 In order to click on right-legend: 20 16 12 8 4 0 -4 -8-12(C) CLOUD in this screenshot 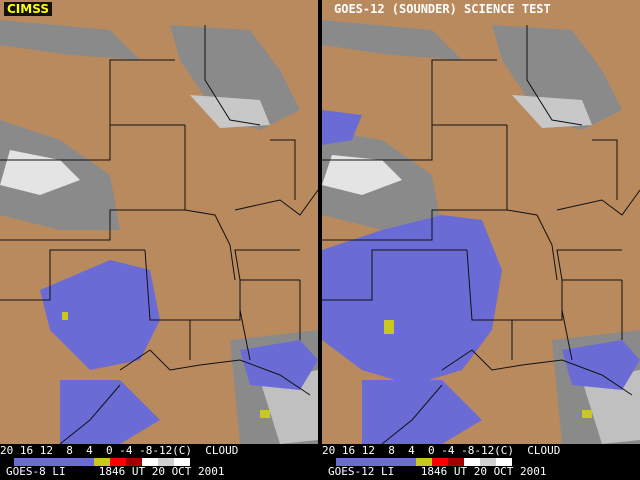, I will do `click(481, 462)`.